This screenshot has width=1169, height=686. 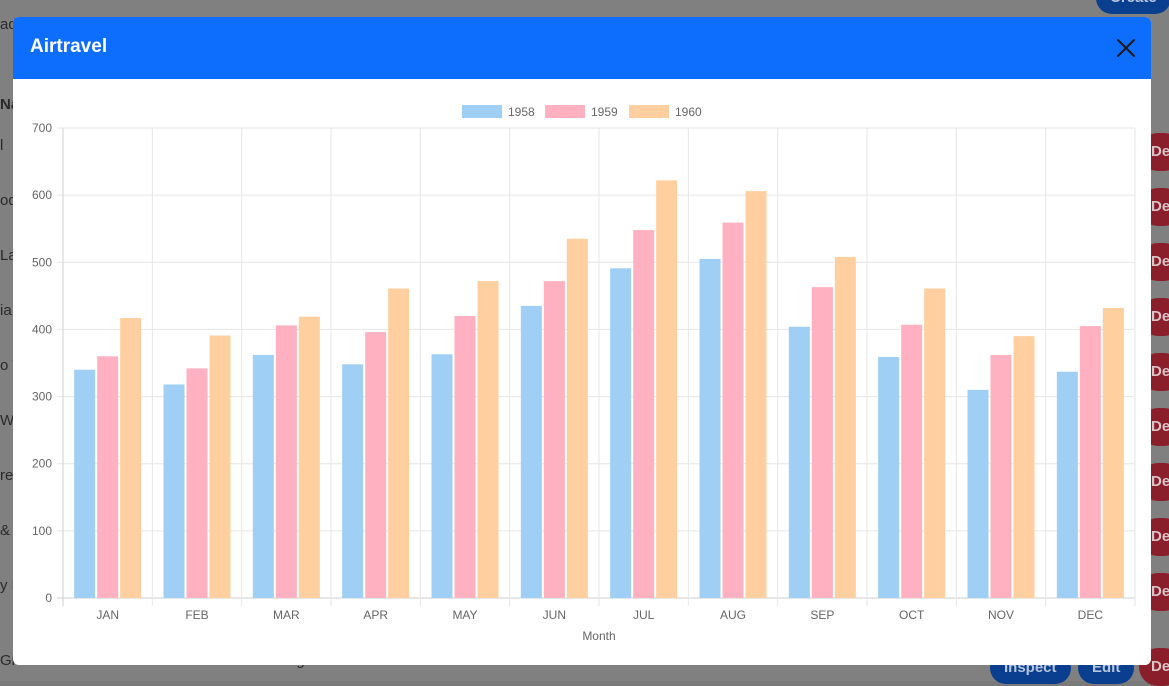 What do you see at coordinates (733, 615) in the screenshot?
I see `x-tick-label: AUG` at bounding box center [733, 615].